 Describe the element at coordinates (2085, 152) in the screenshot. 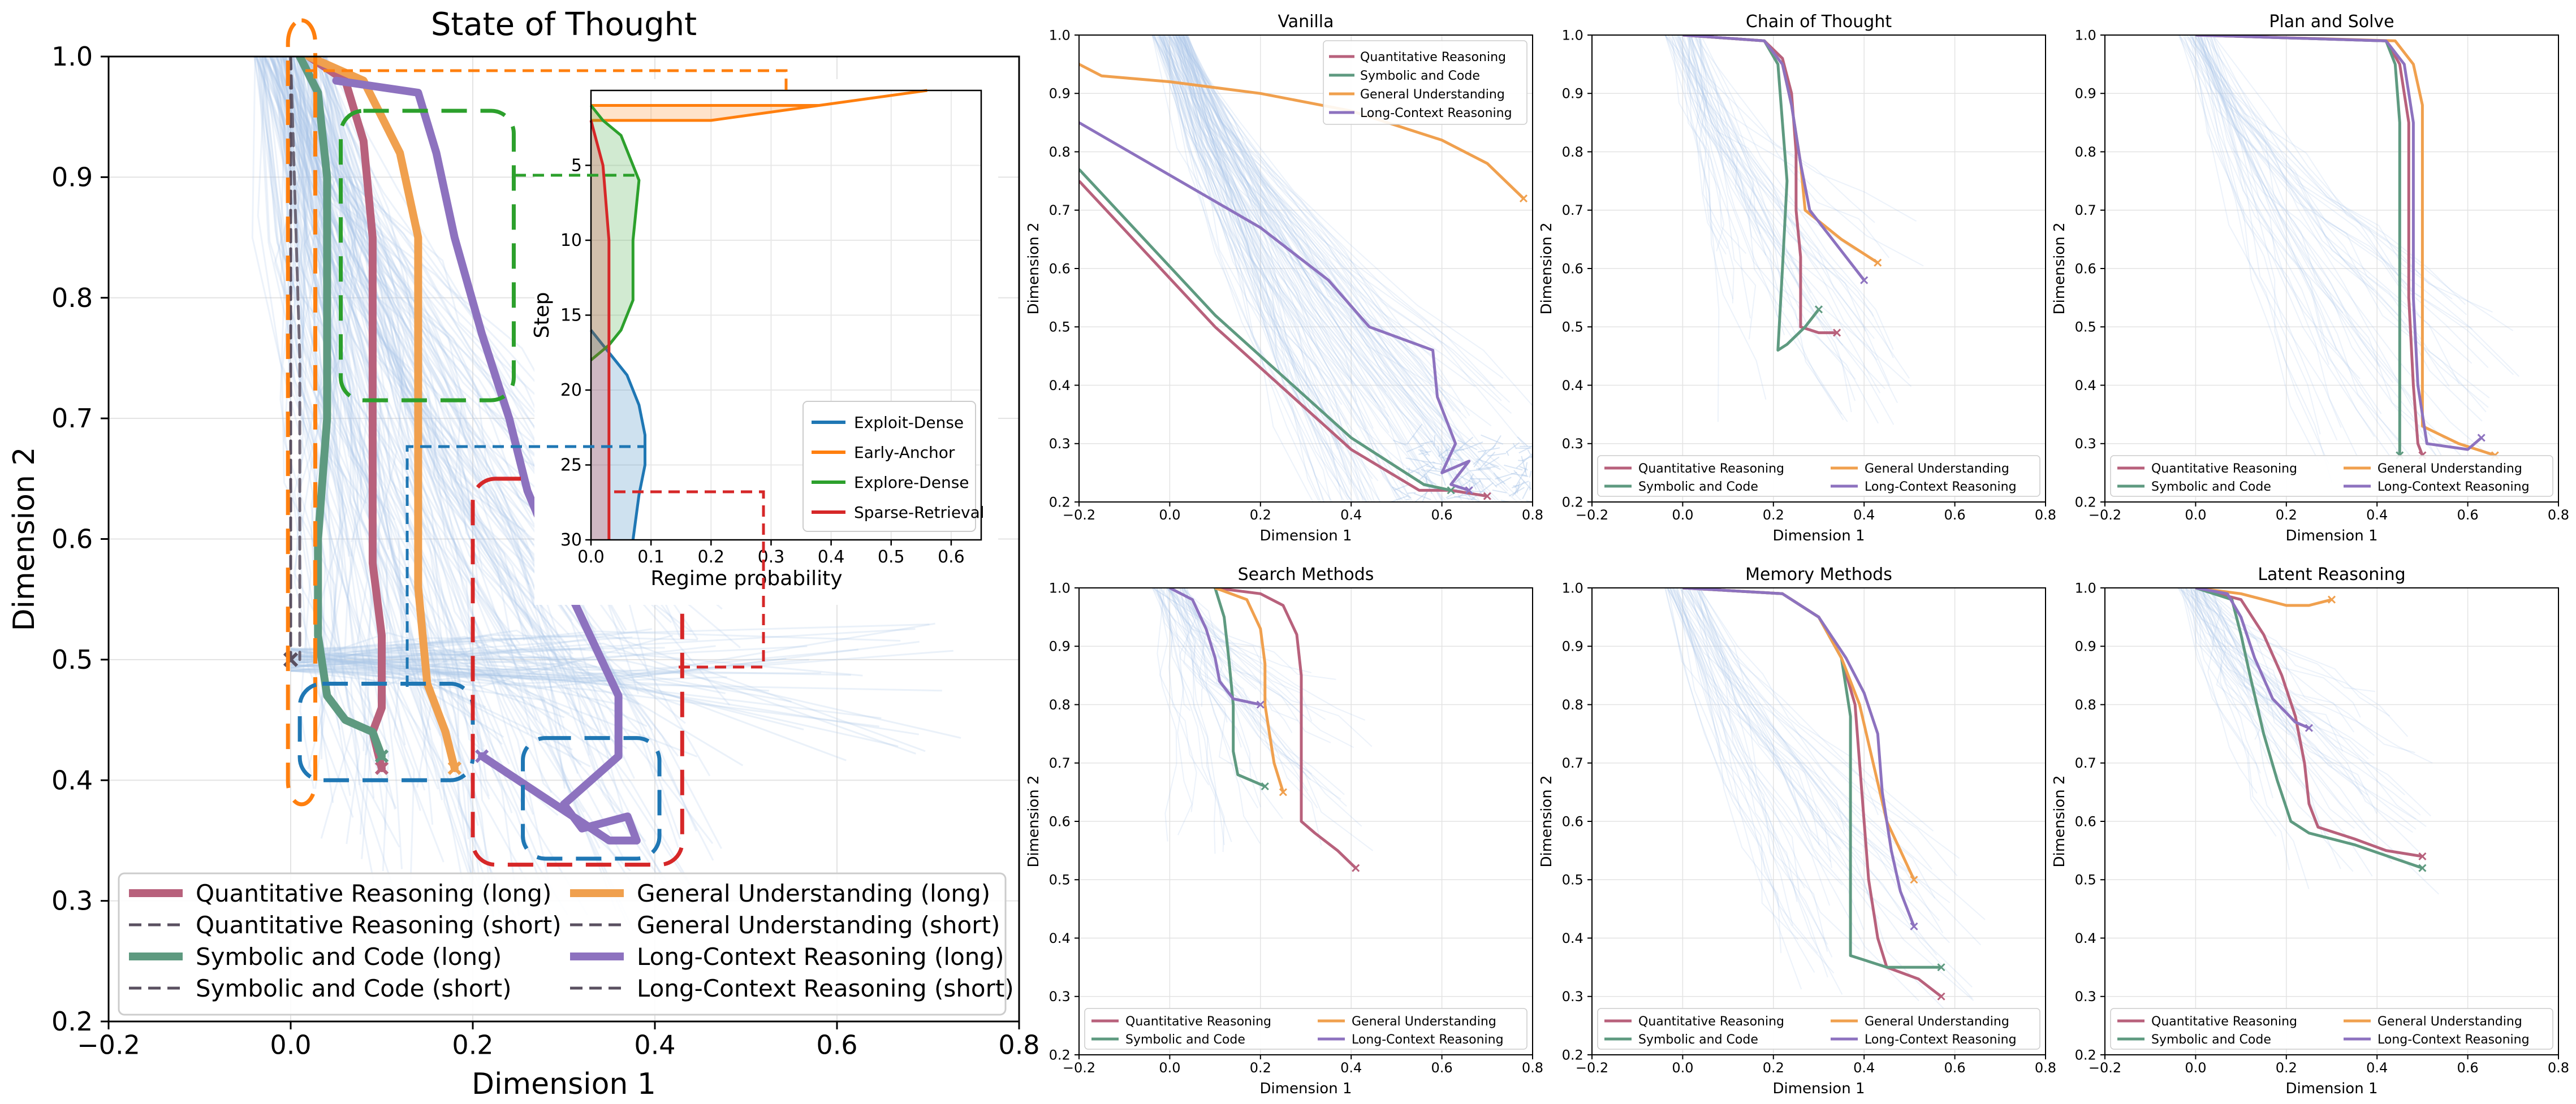

I see `y-tick-label: 0.8` at that location.